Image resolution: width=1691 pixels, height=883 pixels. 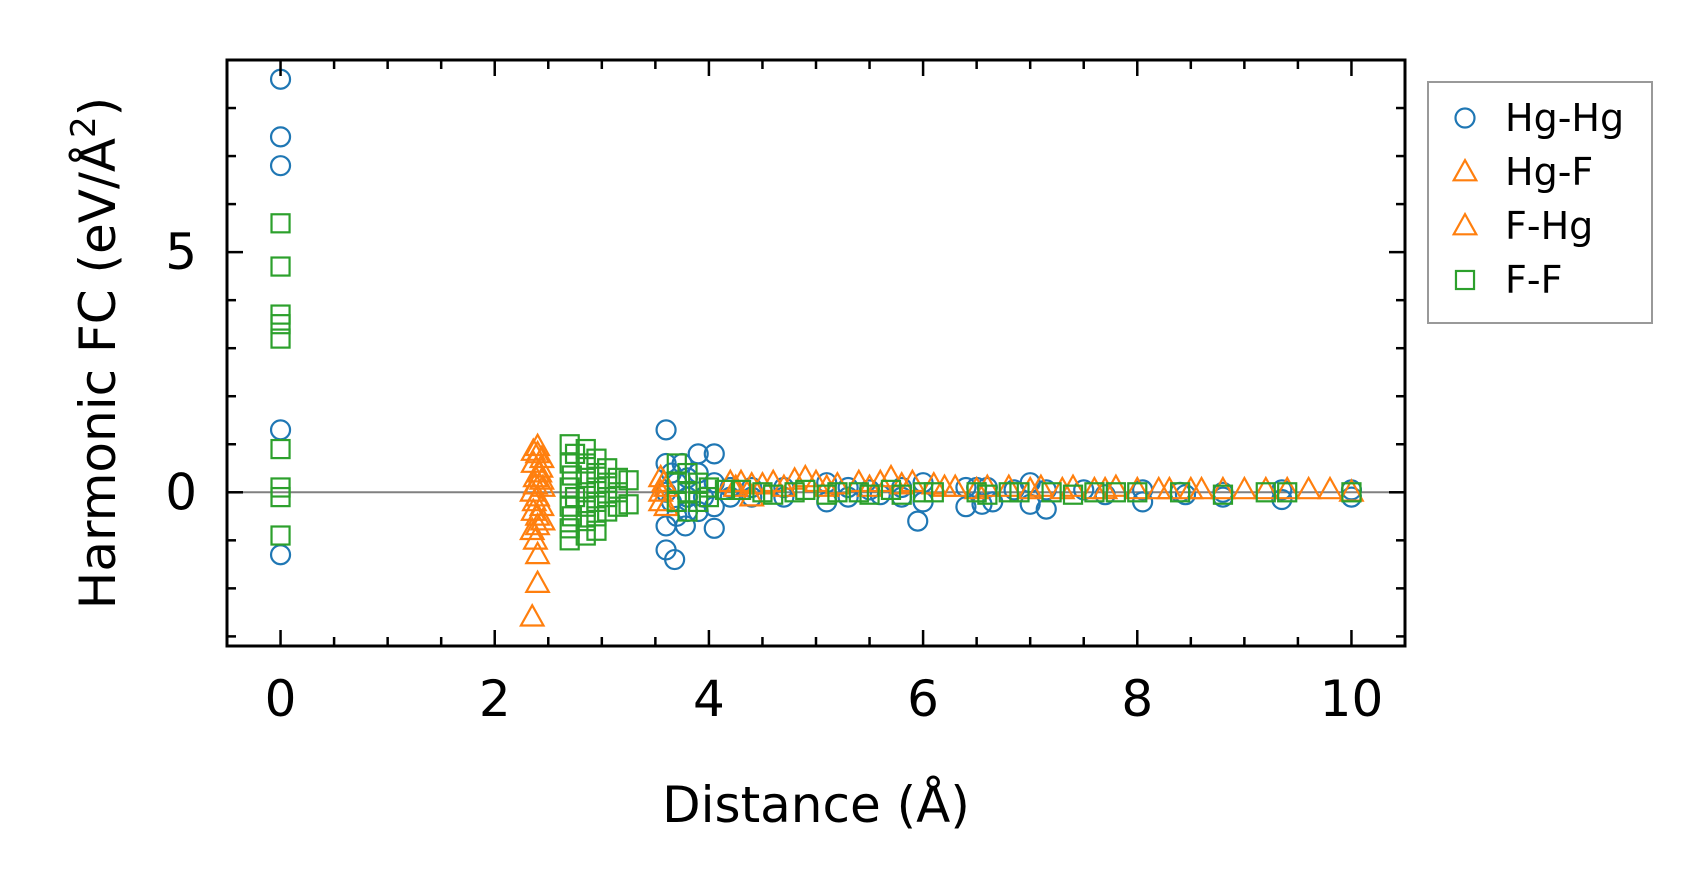 What do you see at coordinates (181, 492) in the screenshot?
I see `y-tick-label: 0` at bounding box center [181, 492].